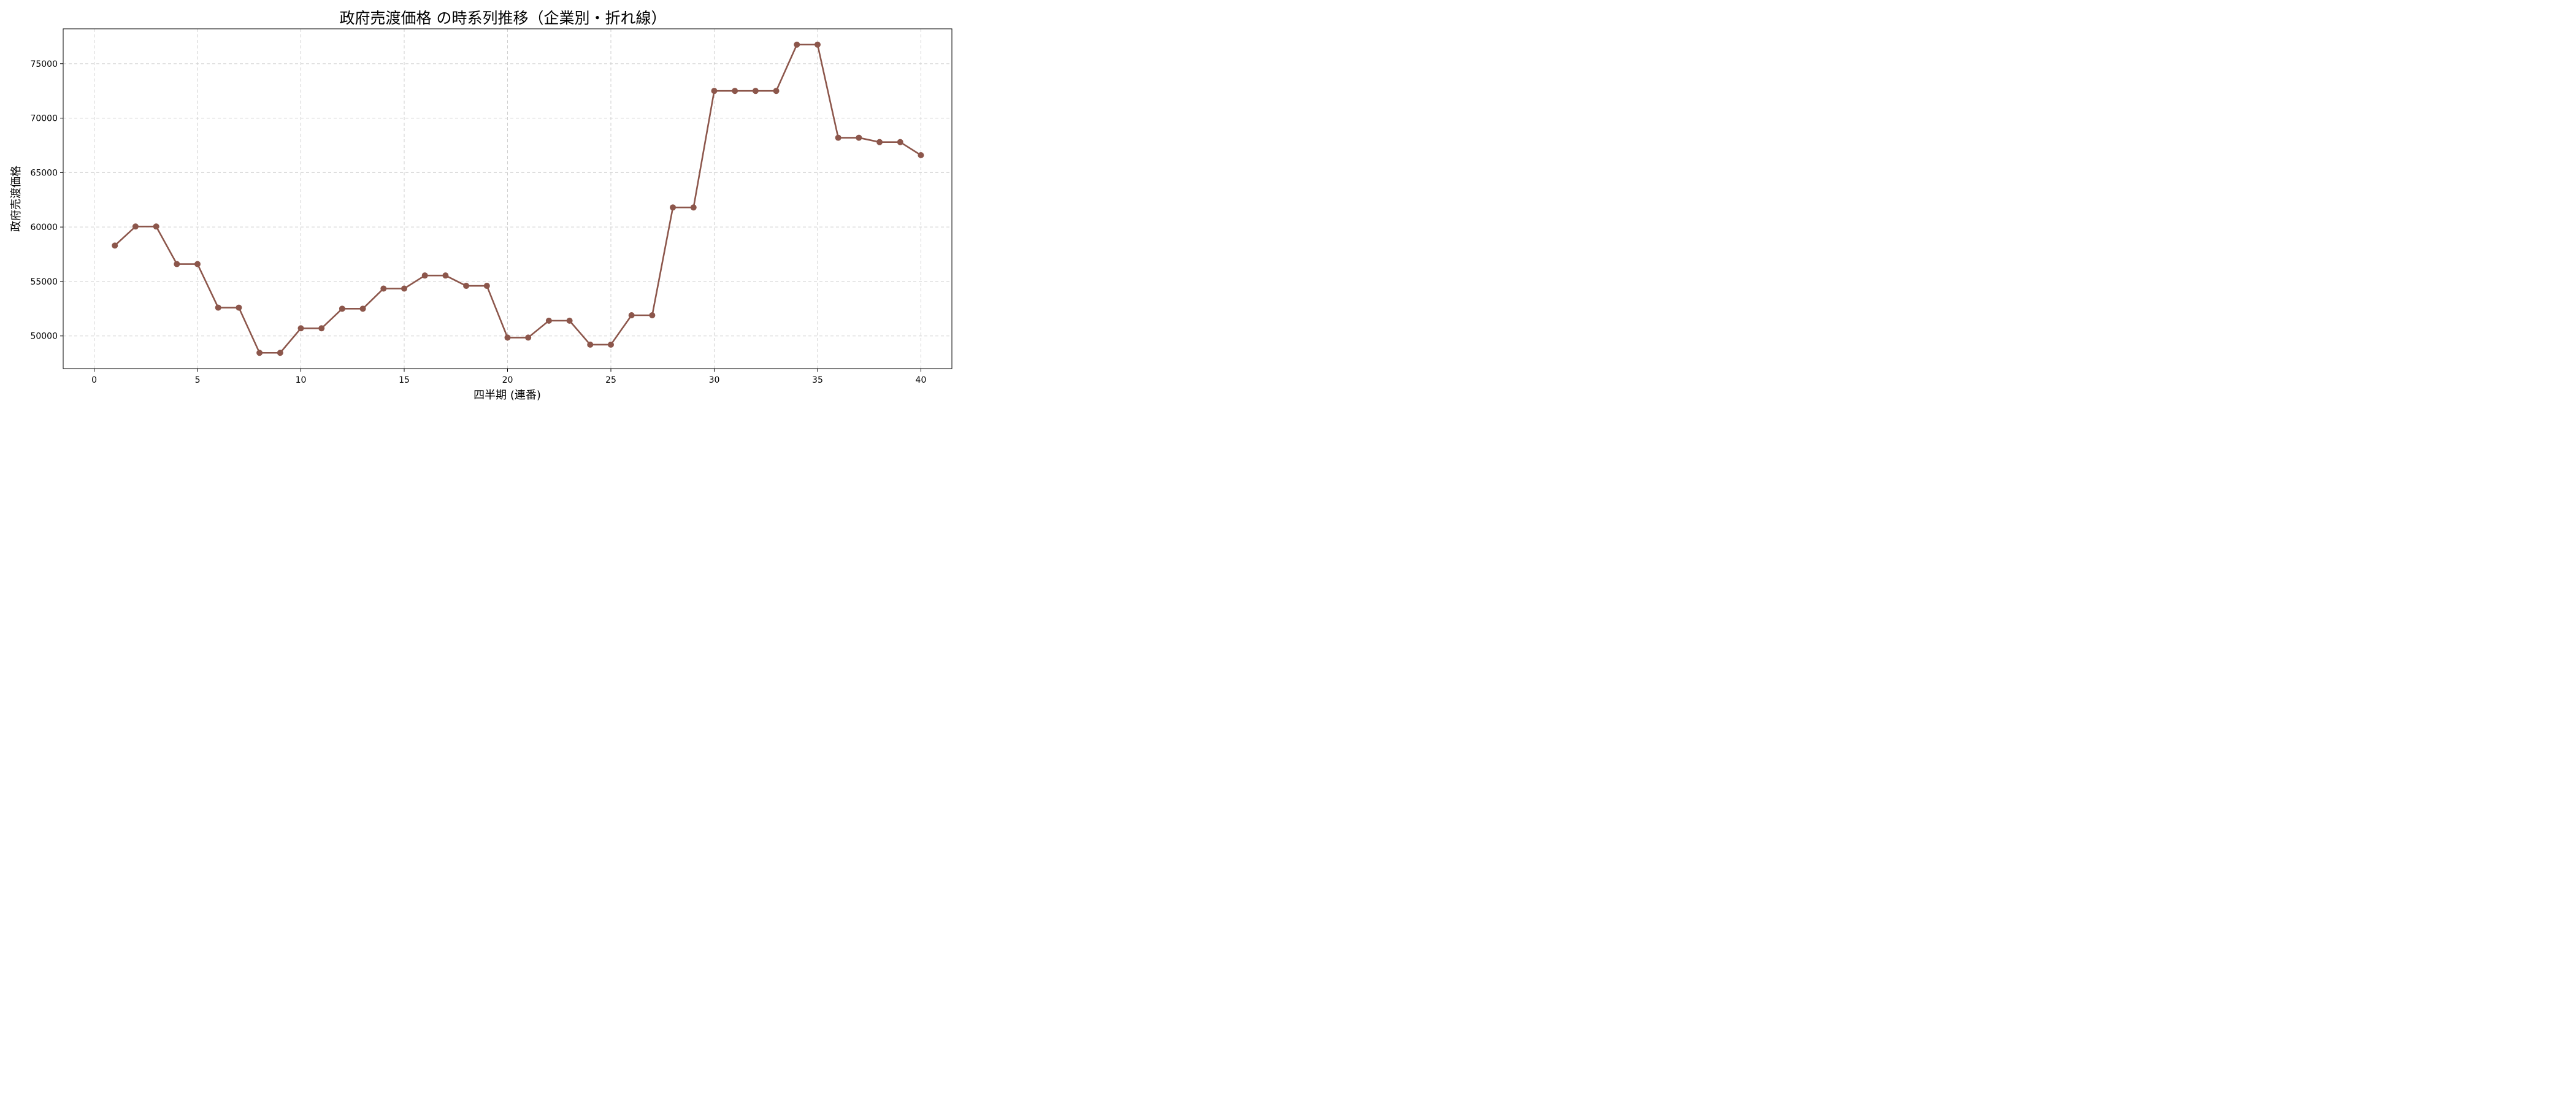 The height and width of the screenshot is (1104, 2576). I want to click on x-tick-label: 35, so click(817, 380).